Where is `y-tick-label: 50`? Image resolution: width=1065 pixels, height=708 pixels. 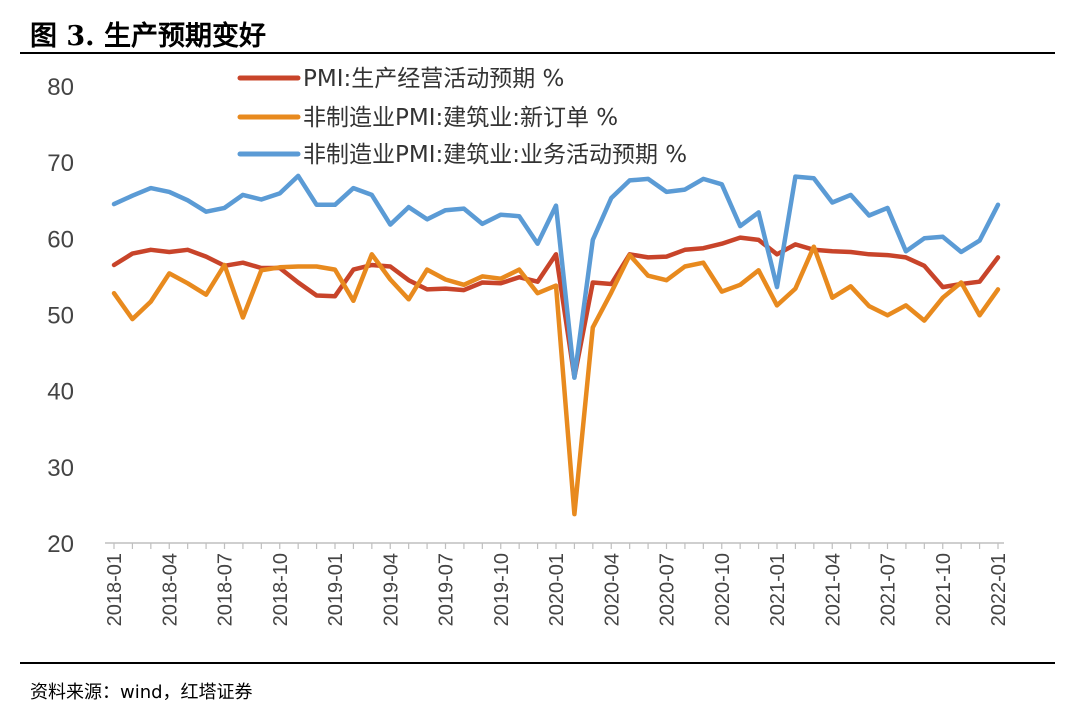 y-tick-label: 50 is located at coordinates (60, 316).